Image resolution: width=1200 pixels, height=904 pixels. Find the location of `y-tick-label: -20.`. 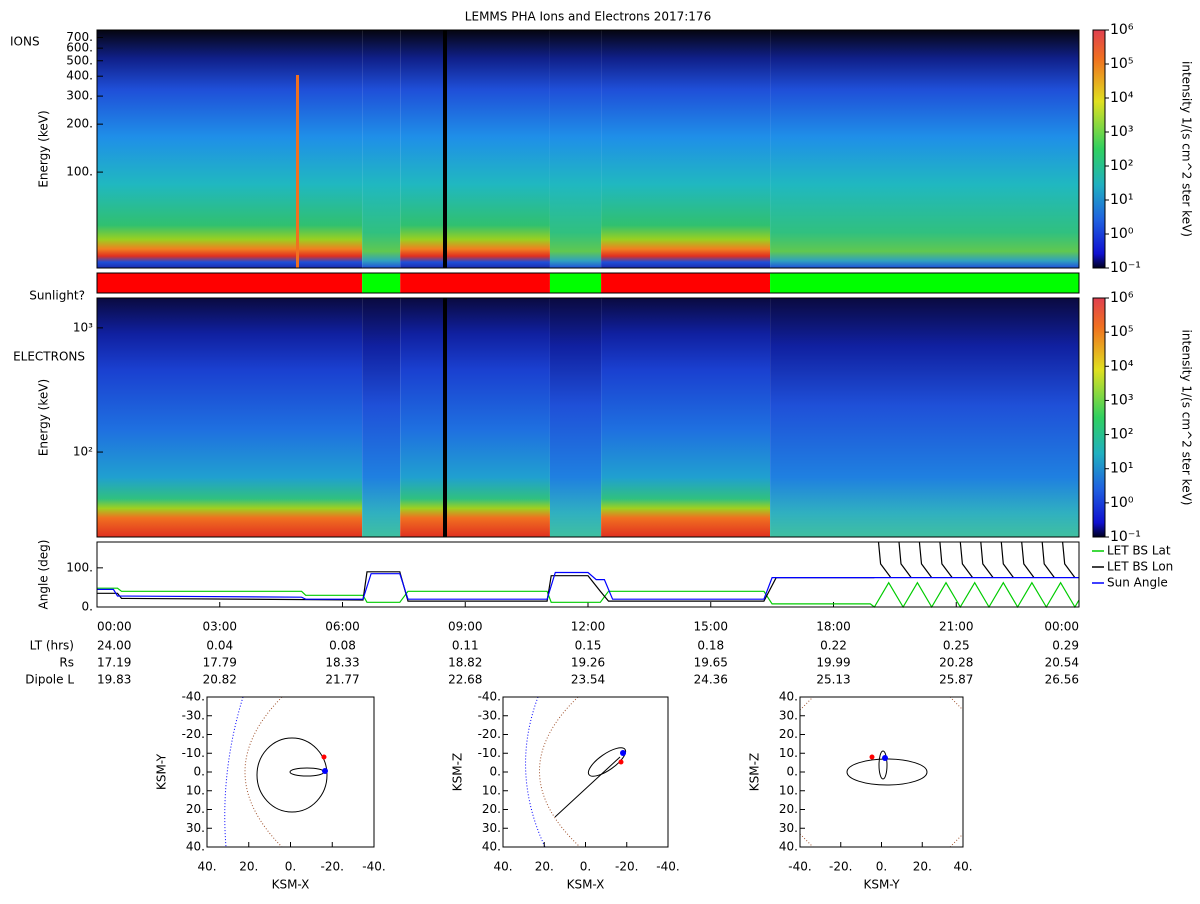

y-tick-label: -20. is located at coordinates (489, 734).